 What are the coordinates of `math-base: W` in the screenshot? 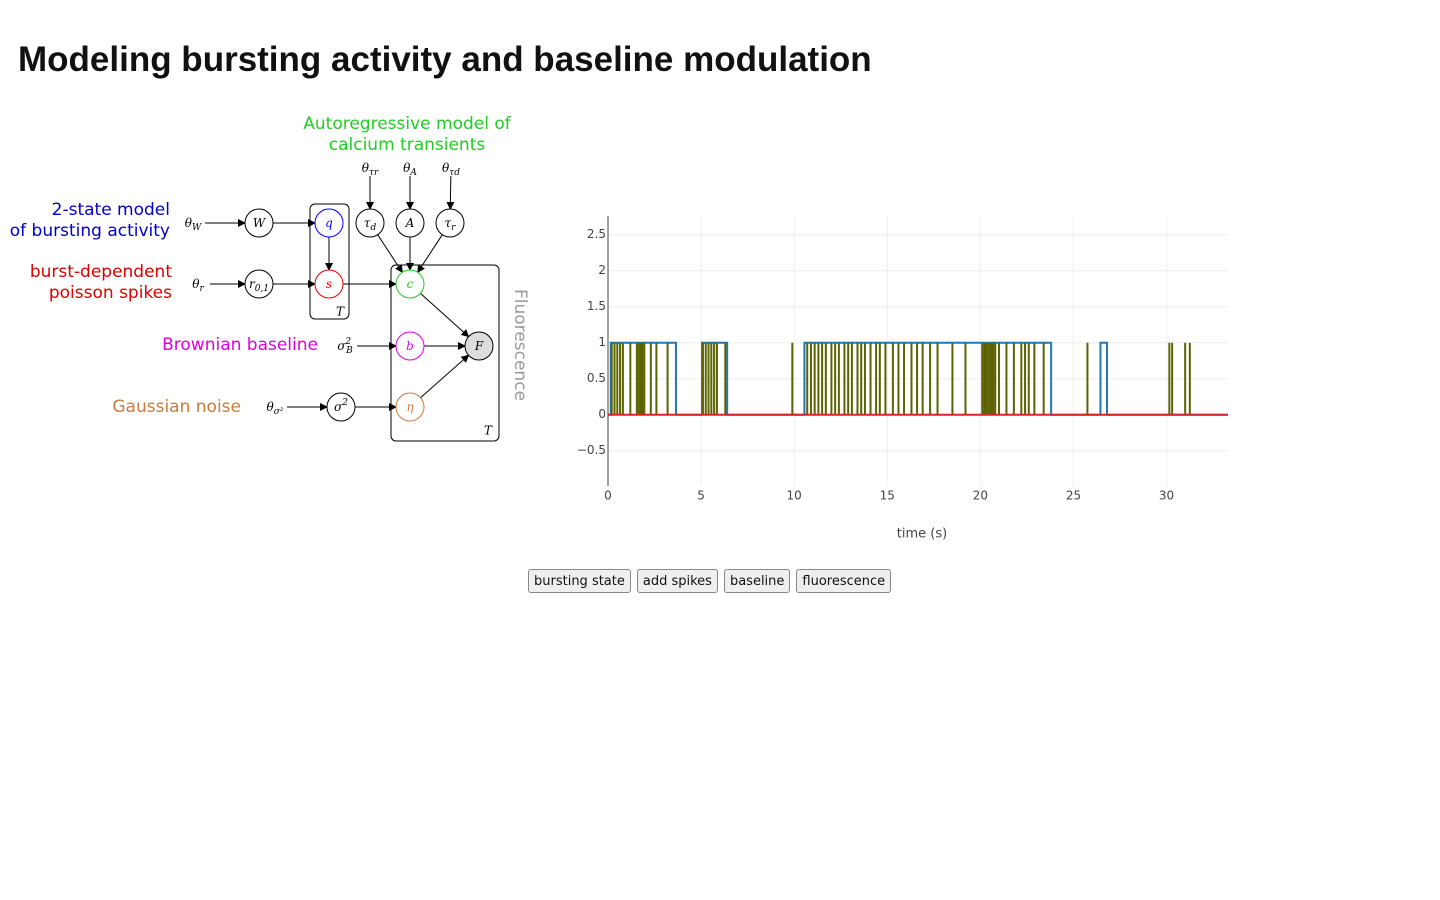 It's located at (260, 223).